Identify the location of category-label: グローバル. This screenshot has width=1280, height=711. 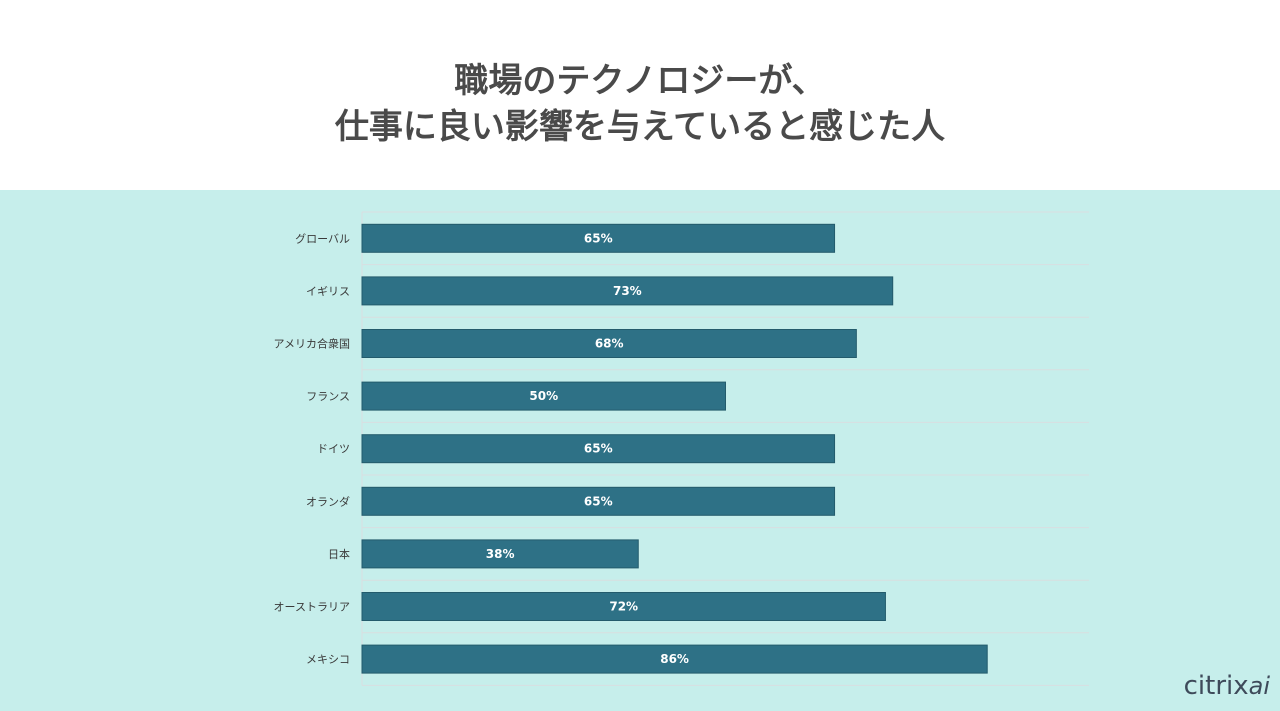
(322, 238).